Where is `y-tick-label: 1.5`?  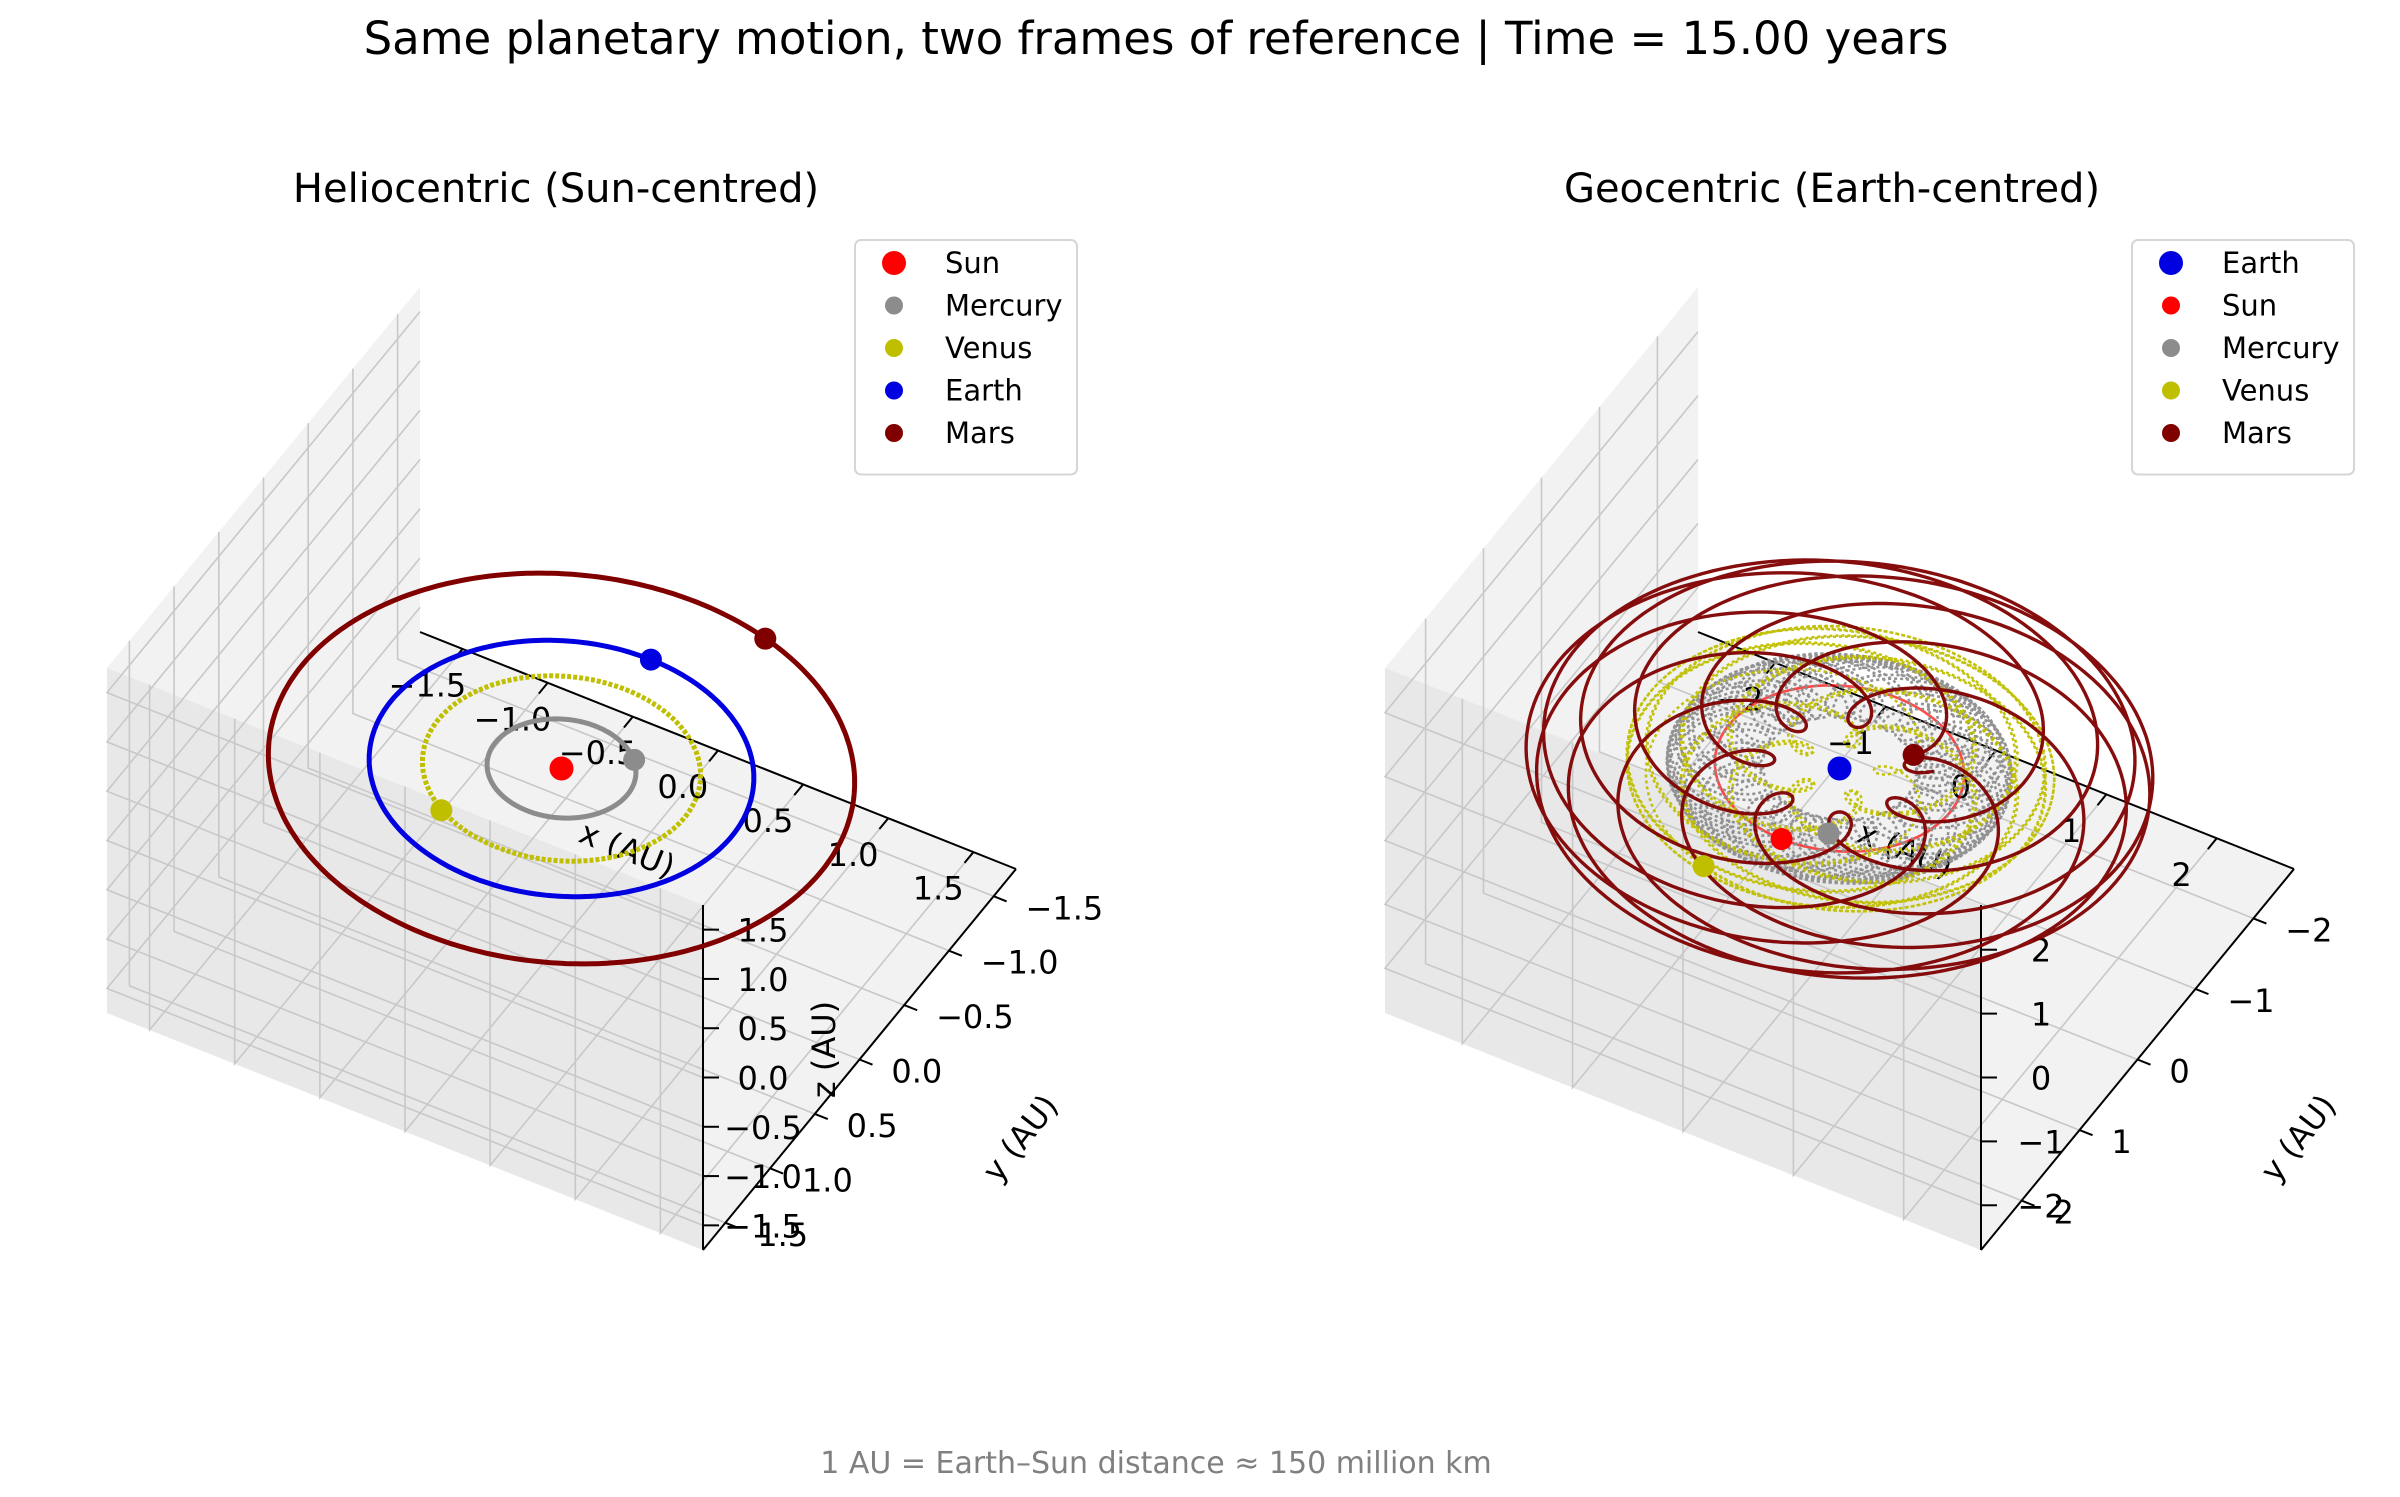 y-tick-label: 1.5 is located at coordinates (782, 1235).